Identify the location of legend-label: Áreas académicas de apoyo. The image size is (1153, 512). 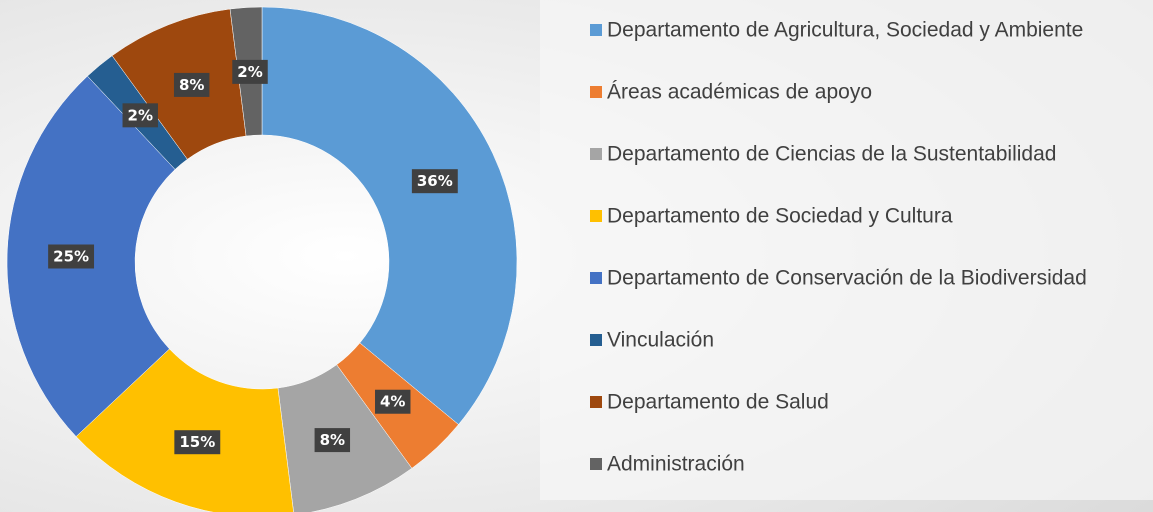
(739, 92).